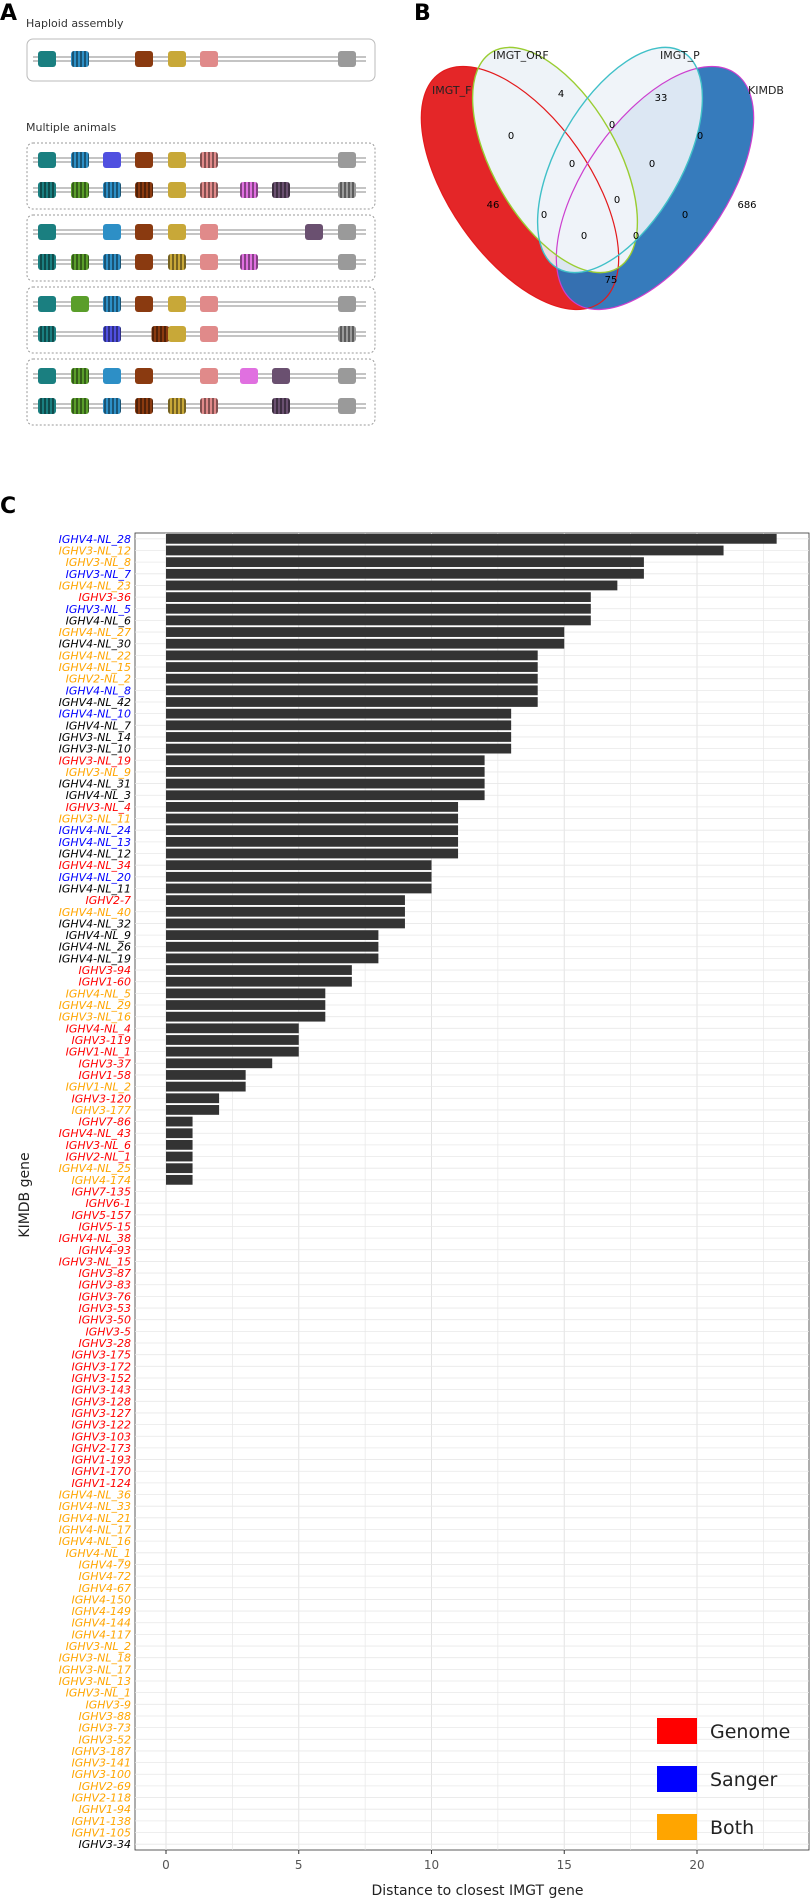 The width and height of the screenshot is (811, 1899). I want to click on y-tick-label: IGHV1-124, so click(101, 1483).